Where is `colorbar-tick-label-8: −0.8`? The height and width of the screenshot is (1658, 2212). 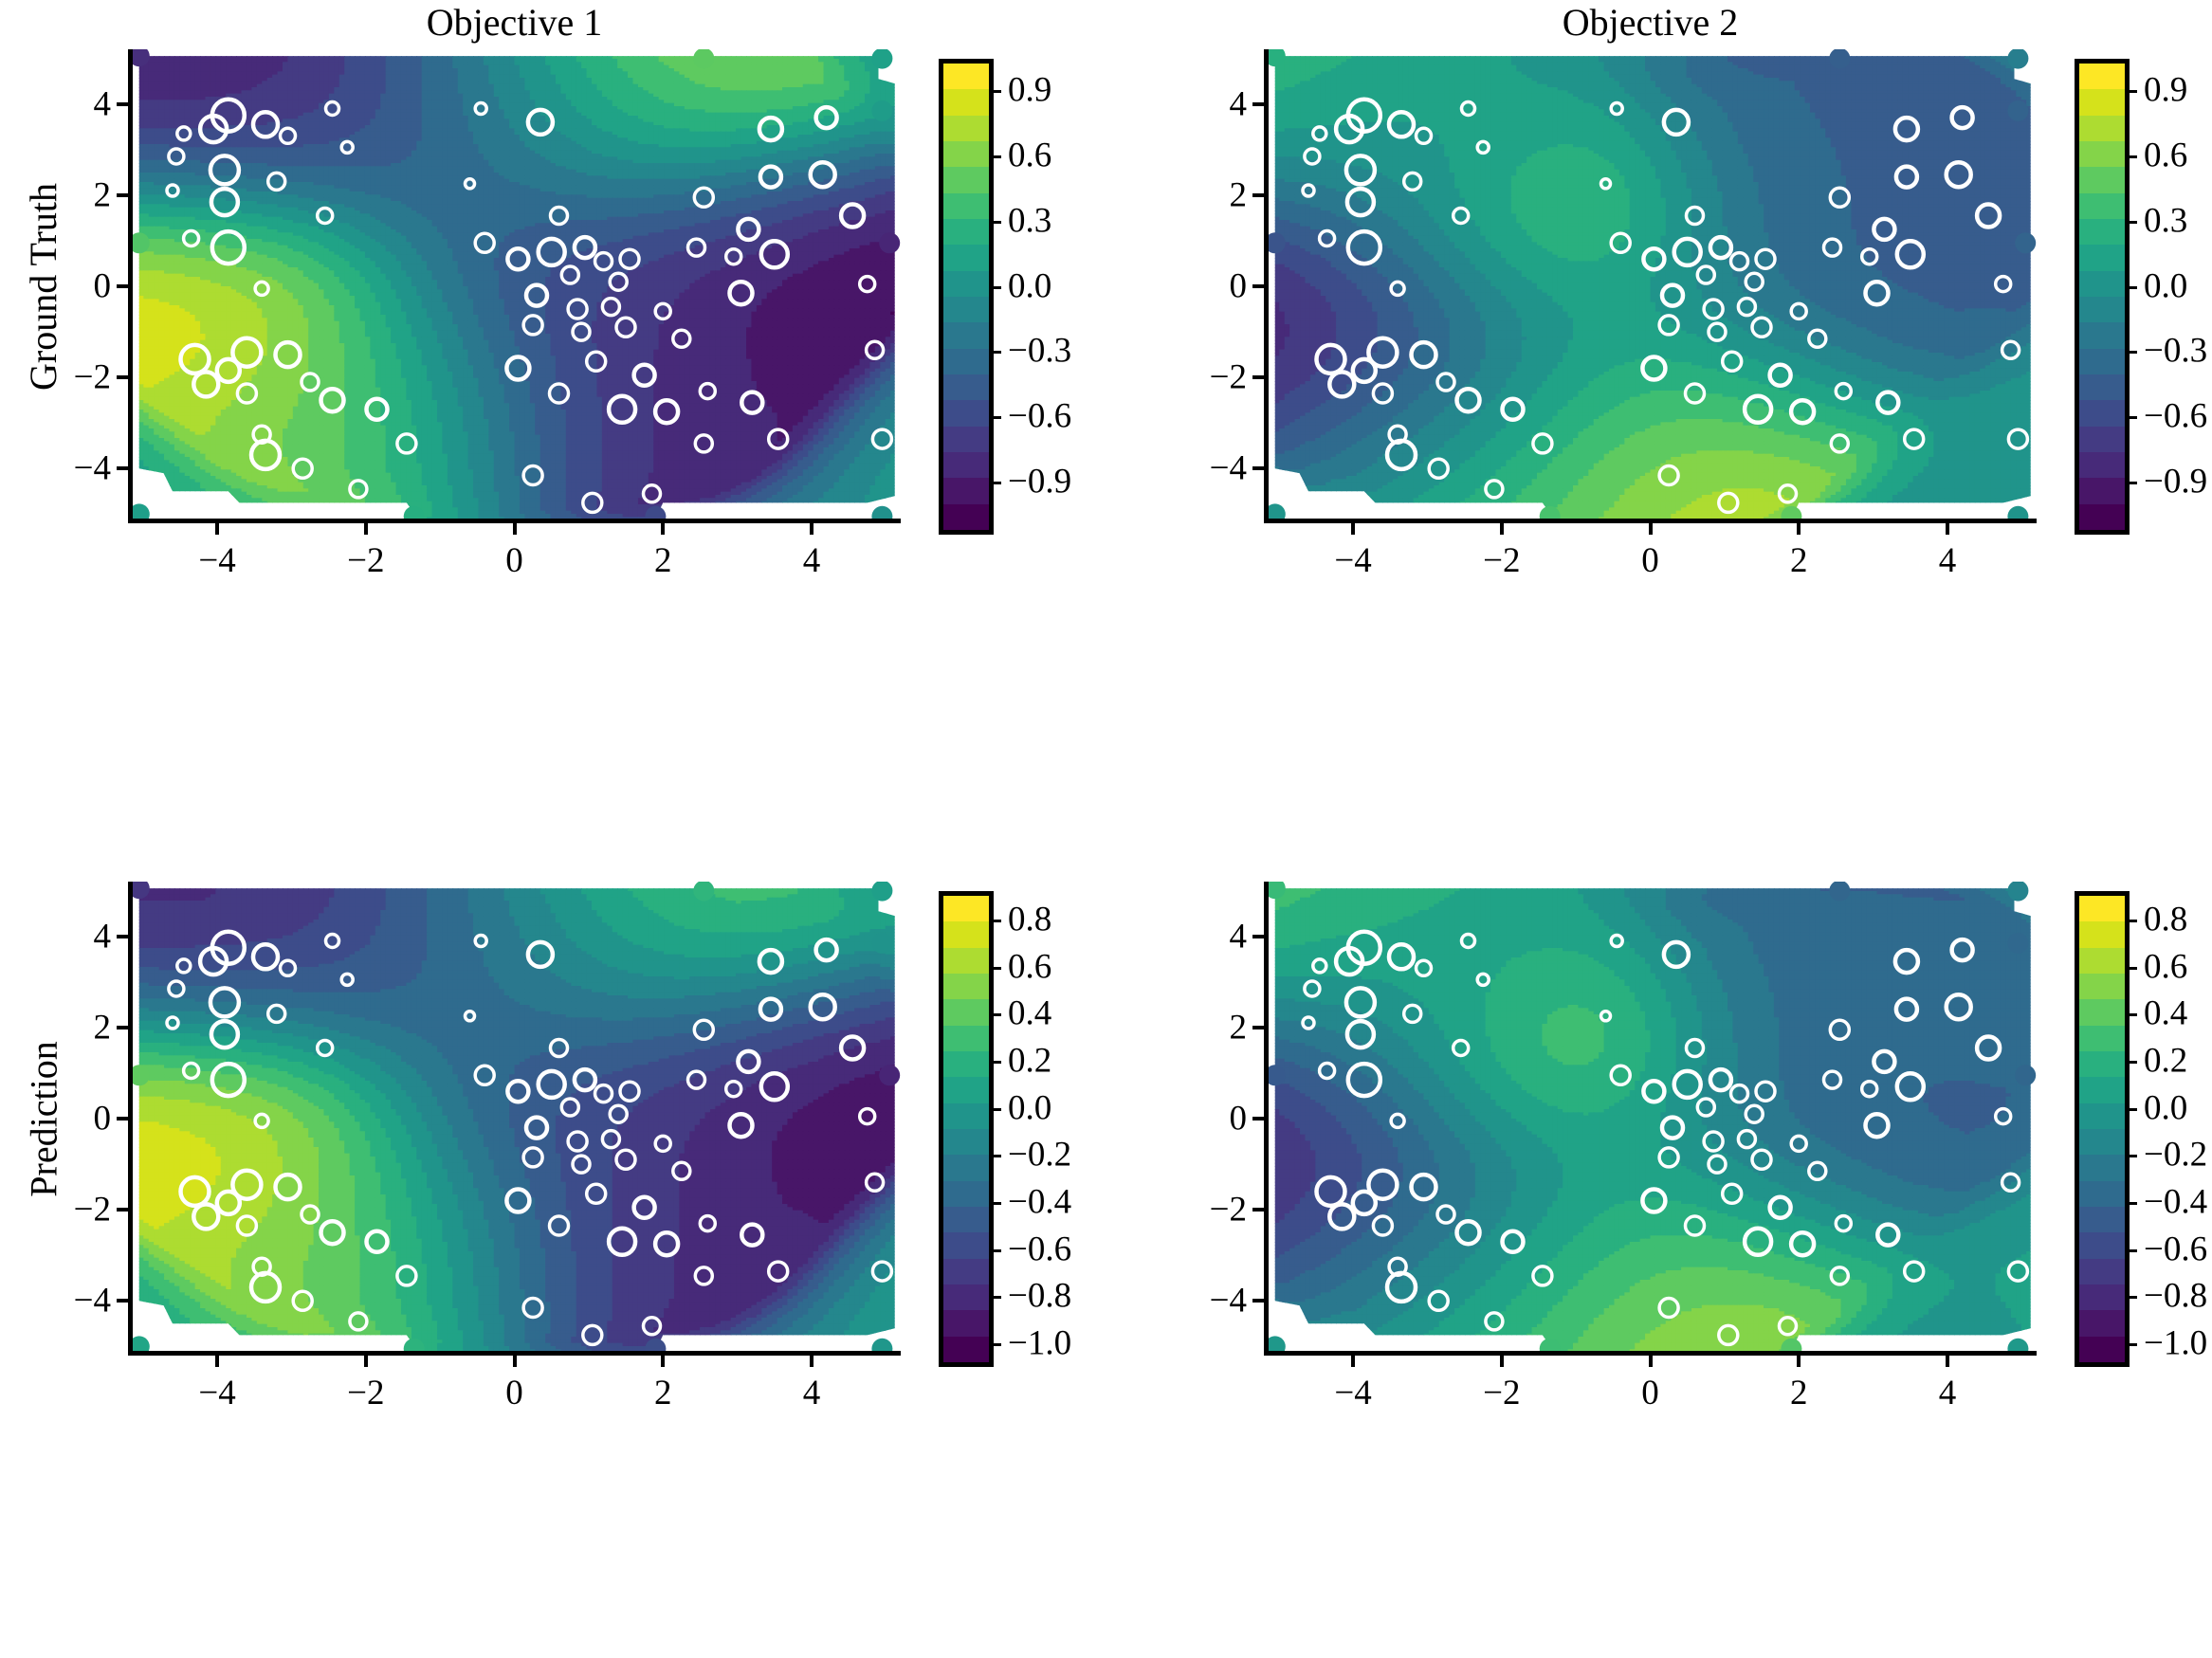 colorbar-tick-label-8: −0.8 is located at coordinates (2175, 1296).